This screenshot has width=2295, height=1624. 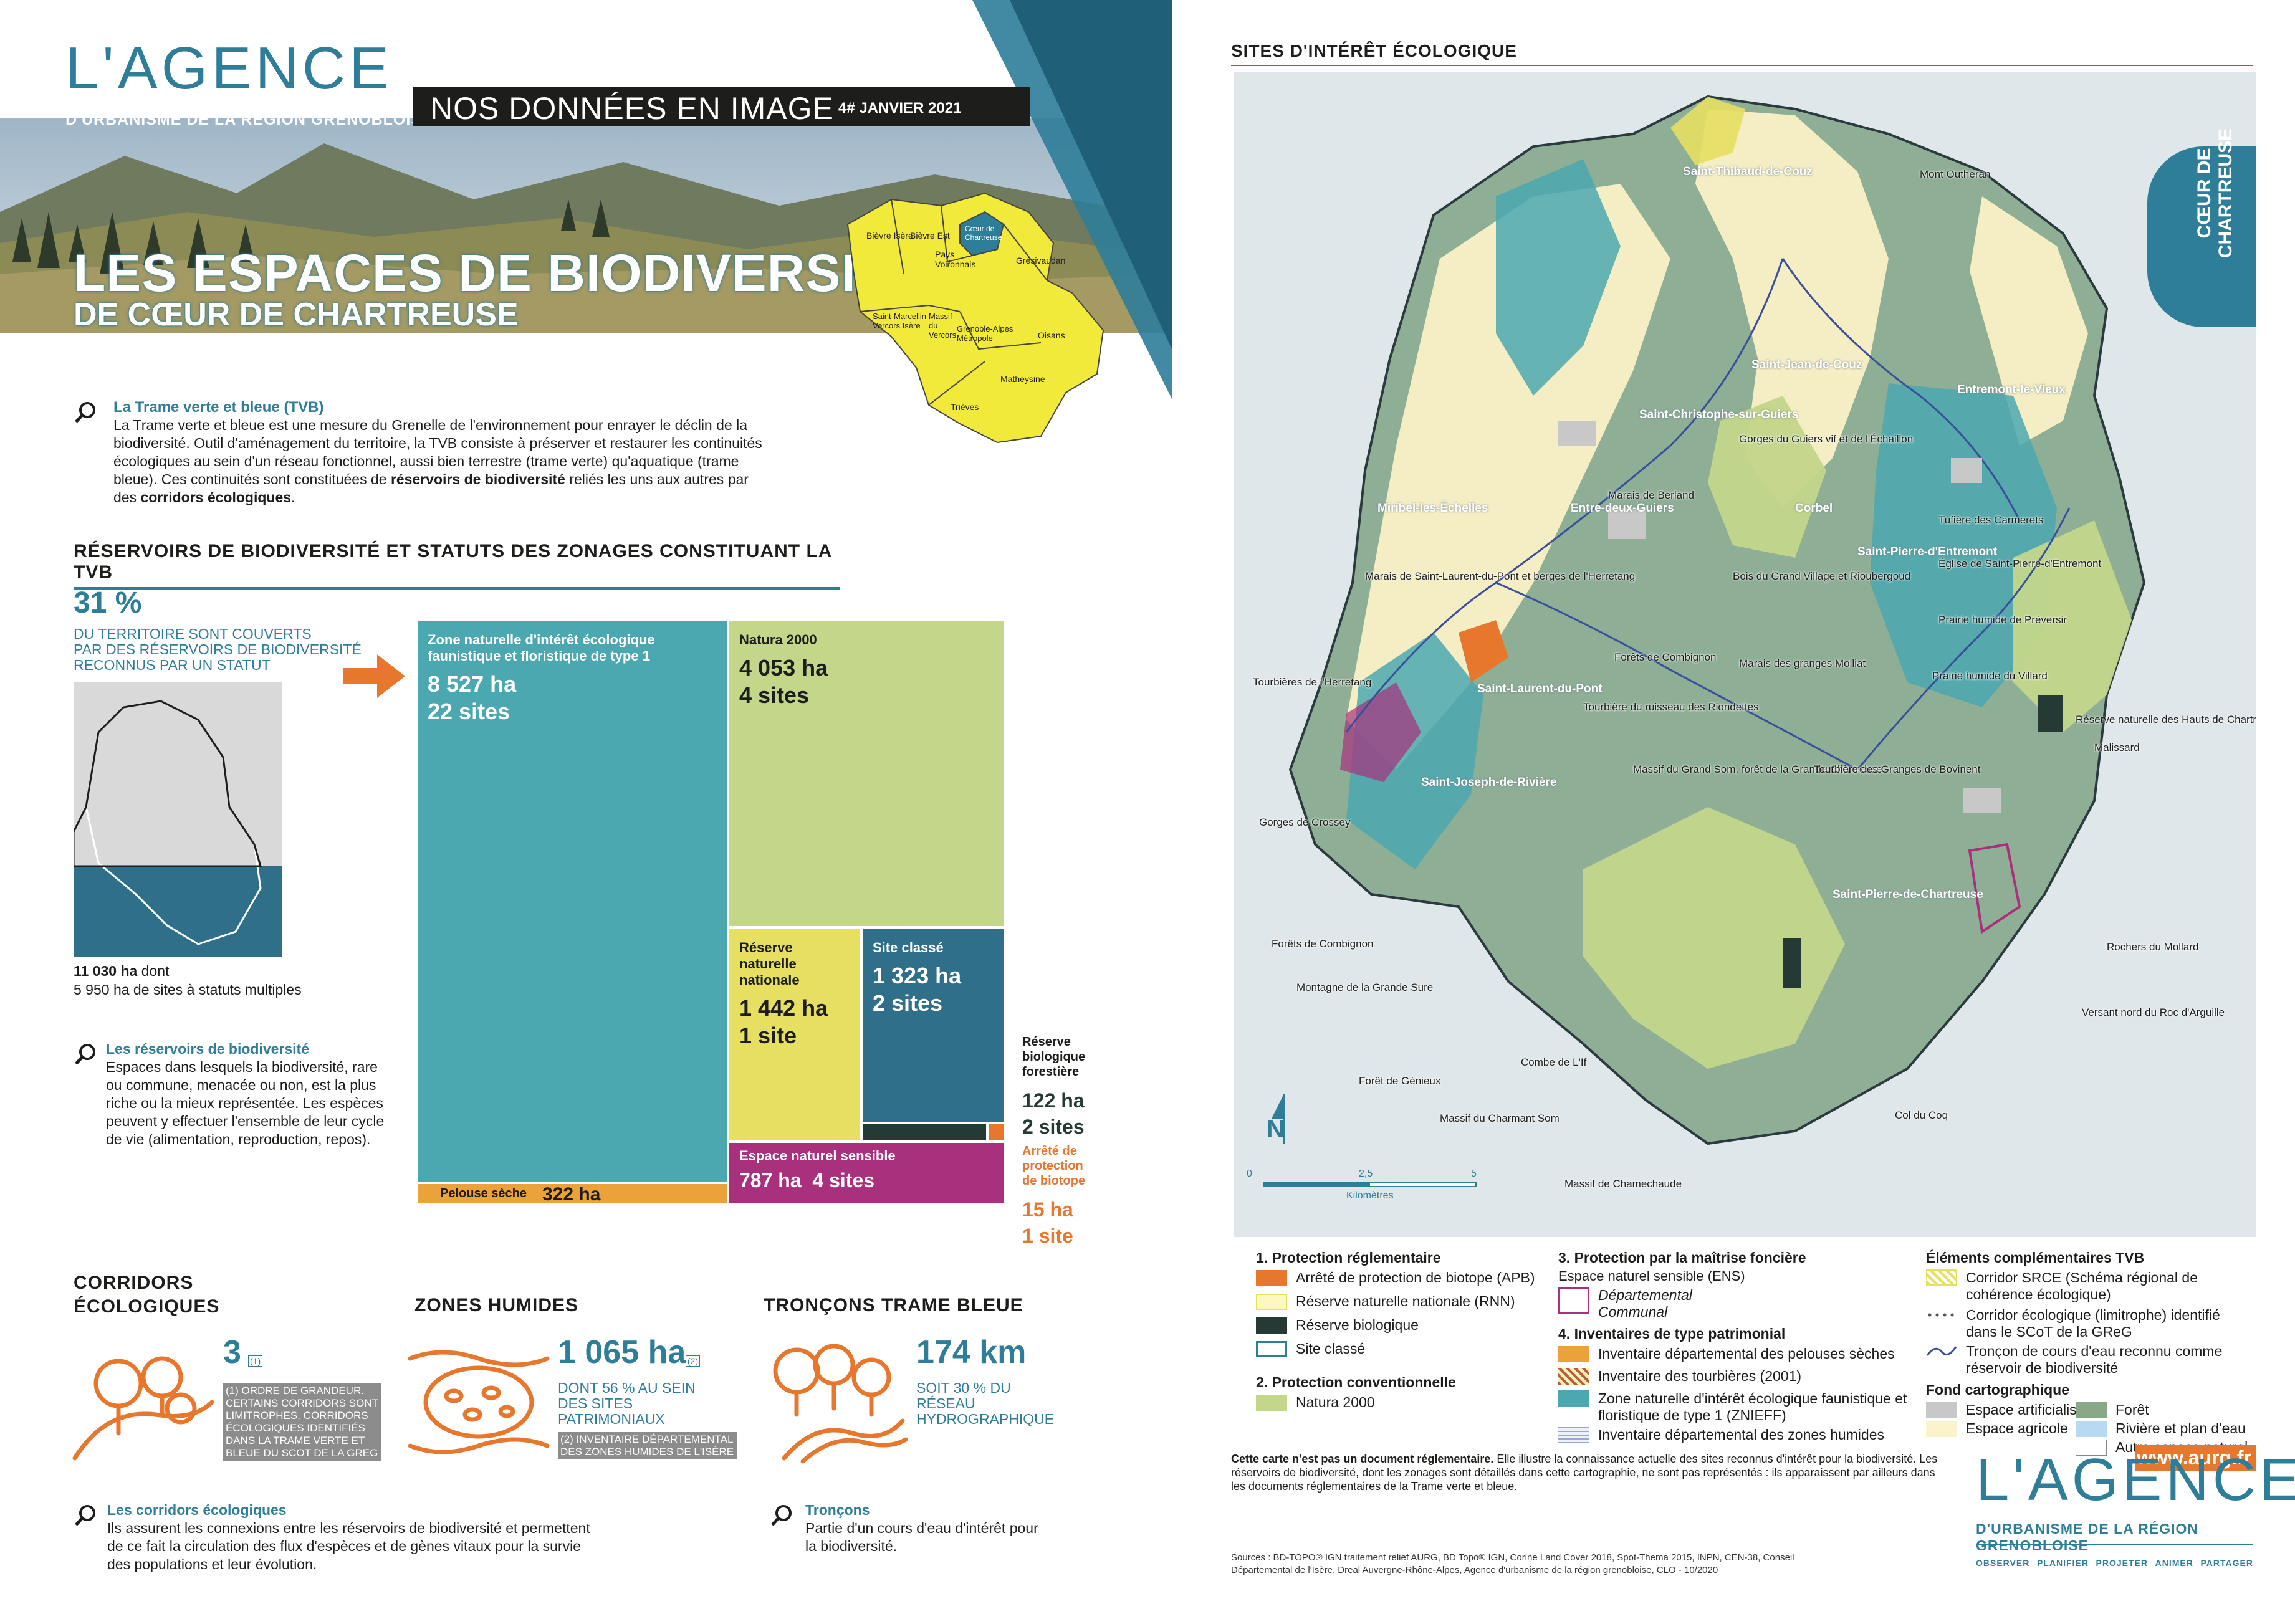 What do you see at coordinates (996, 1132) in the screenshot?
I see `treemap-apb` at bounding box center [996, 1132].